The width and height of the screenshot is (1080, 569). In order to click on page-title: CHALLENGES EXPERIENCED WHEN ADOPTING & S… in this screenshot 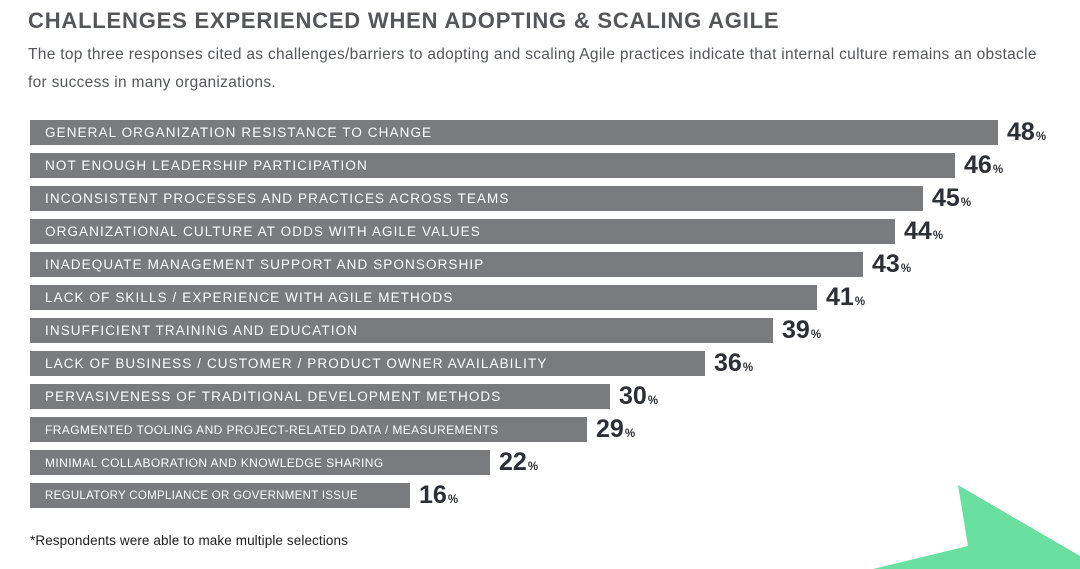, I will do `click(404, 20)`.